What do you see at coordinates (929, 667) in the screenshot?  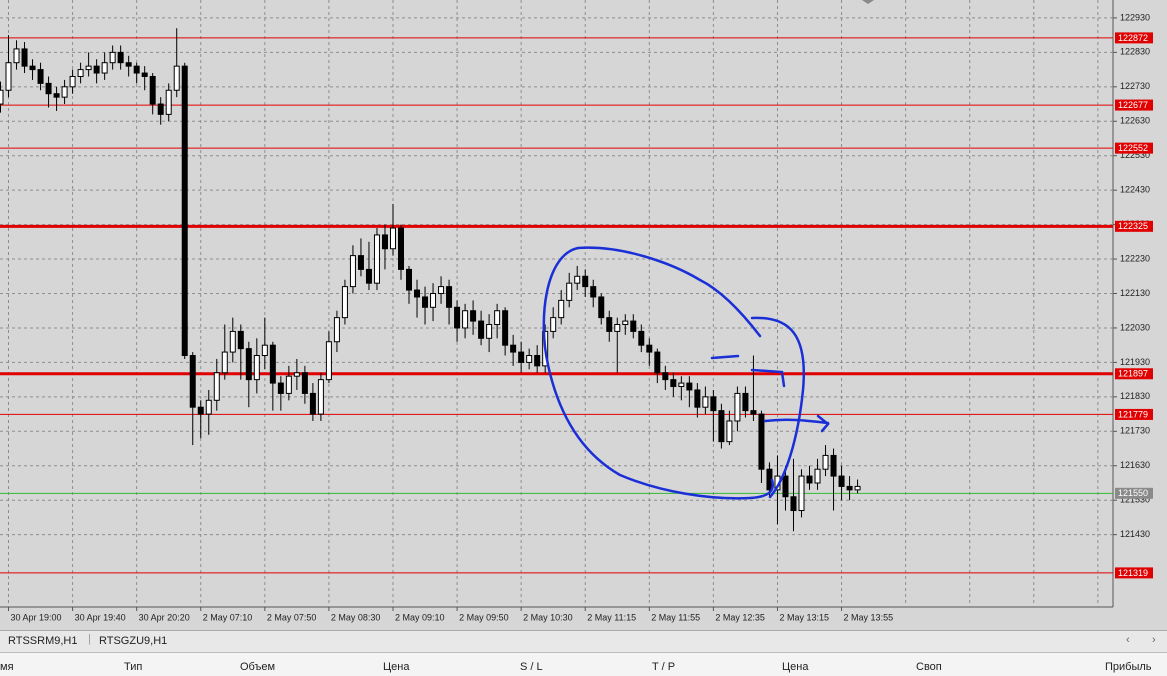 I see `column-header: Своп` at bounding box center [929, 667].